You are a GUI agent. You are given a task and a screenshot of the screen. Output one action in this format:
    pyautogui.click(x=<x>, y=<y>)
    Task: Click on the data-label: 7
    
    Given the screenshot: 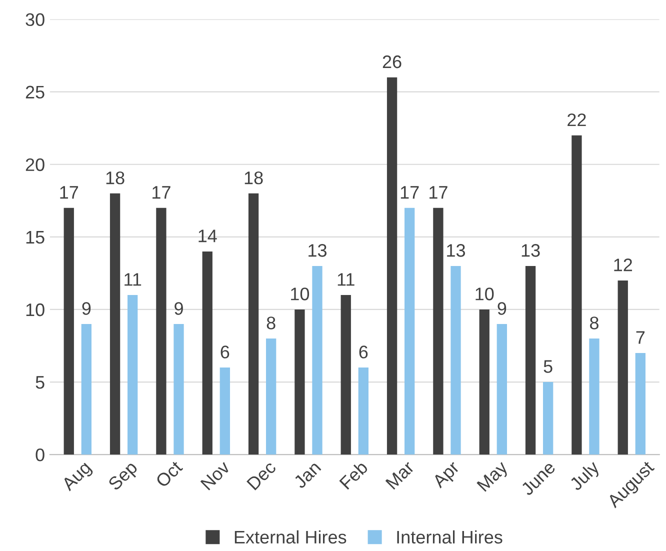 What is the action you would take?
    pyautogui.click(x=640, y=337)
    